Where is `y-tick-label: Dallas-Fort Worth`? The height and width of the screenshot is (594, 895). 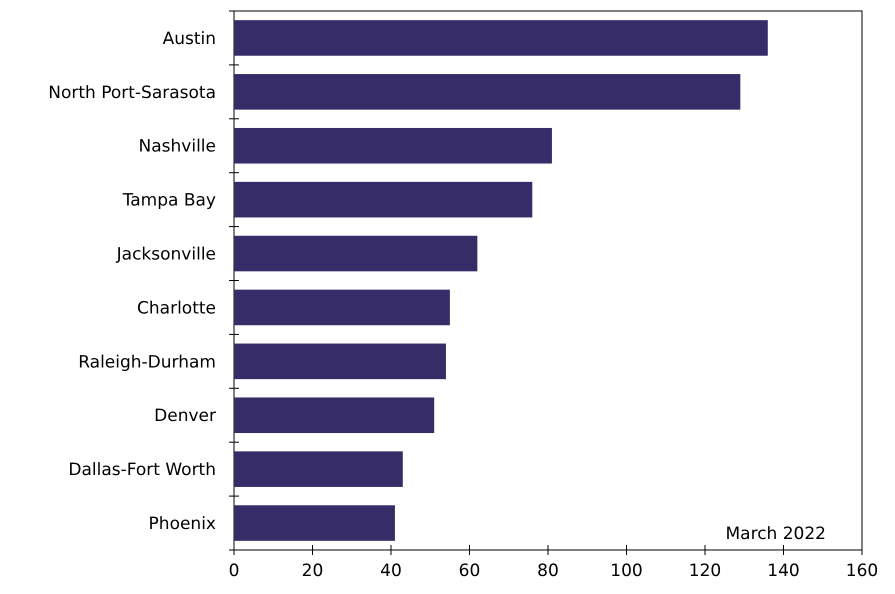
y-tick-label: Dallas-Fort Worth is located at coordinates (142, 470).